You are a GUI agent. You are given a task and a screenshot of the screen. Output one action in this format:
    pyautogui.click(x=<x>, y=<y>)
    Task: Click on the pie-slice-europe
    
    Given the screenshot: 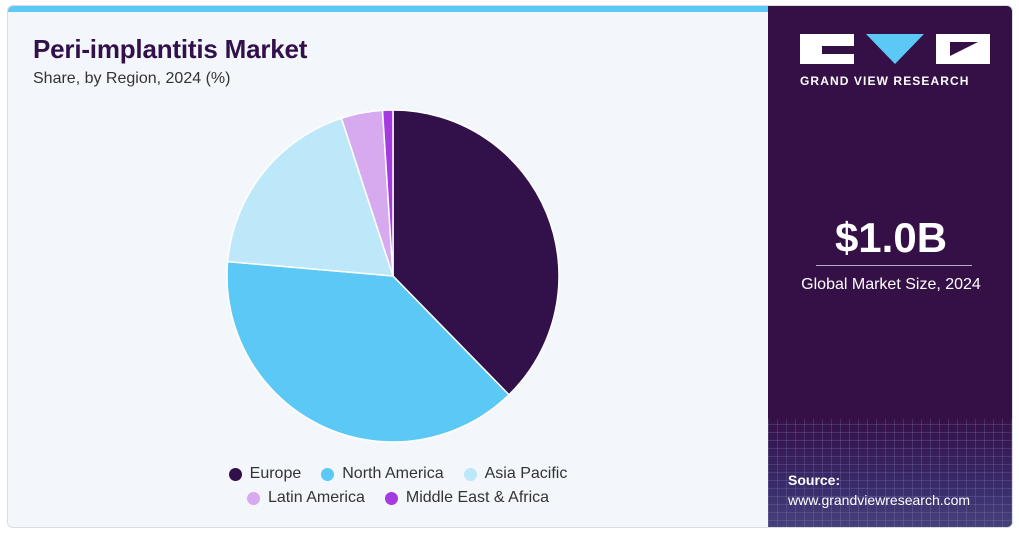 What is the action you would take?
    pyautogui.click(x=476, y=252)
    